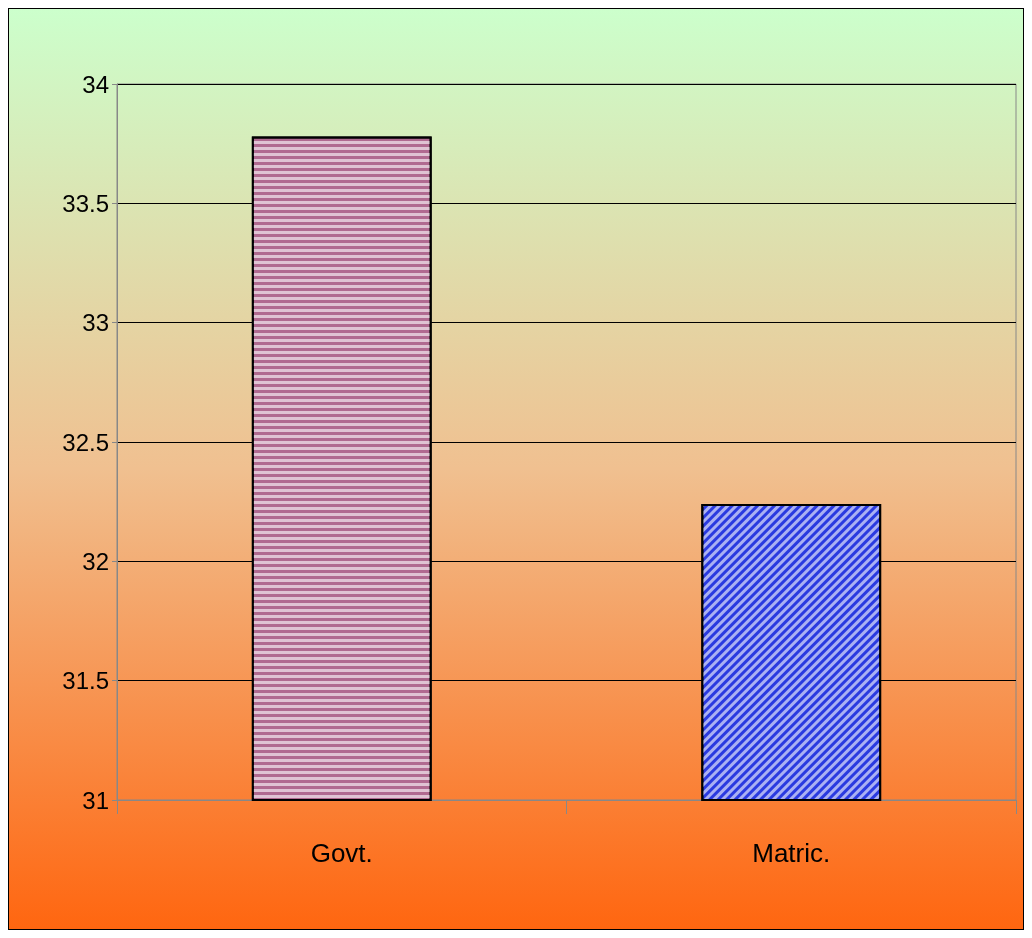  I want to click on y-tick-label: 32.5, so click(85, 442).